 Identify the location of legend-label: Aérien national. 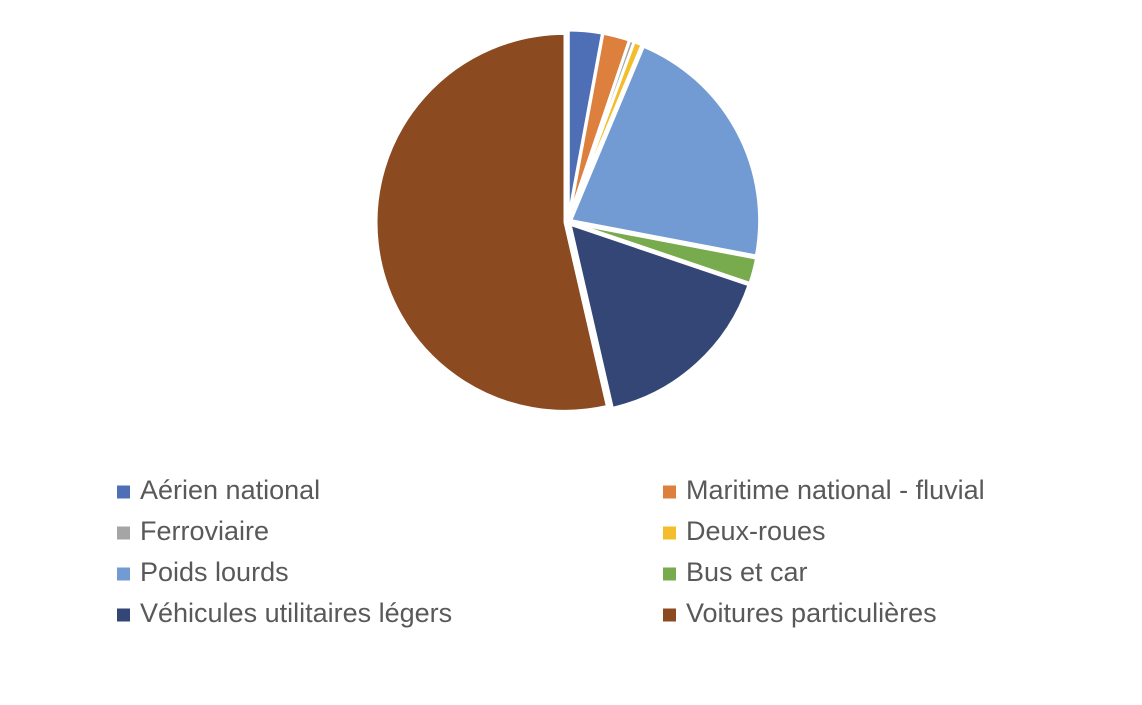
(230, 490).